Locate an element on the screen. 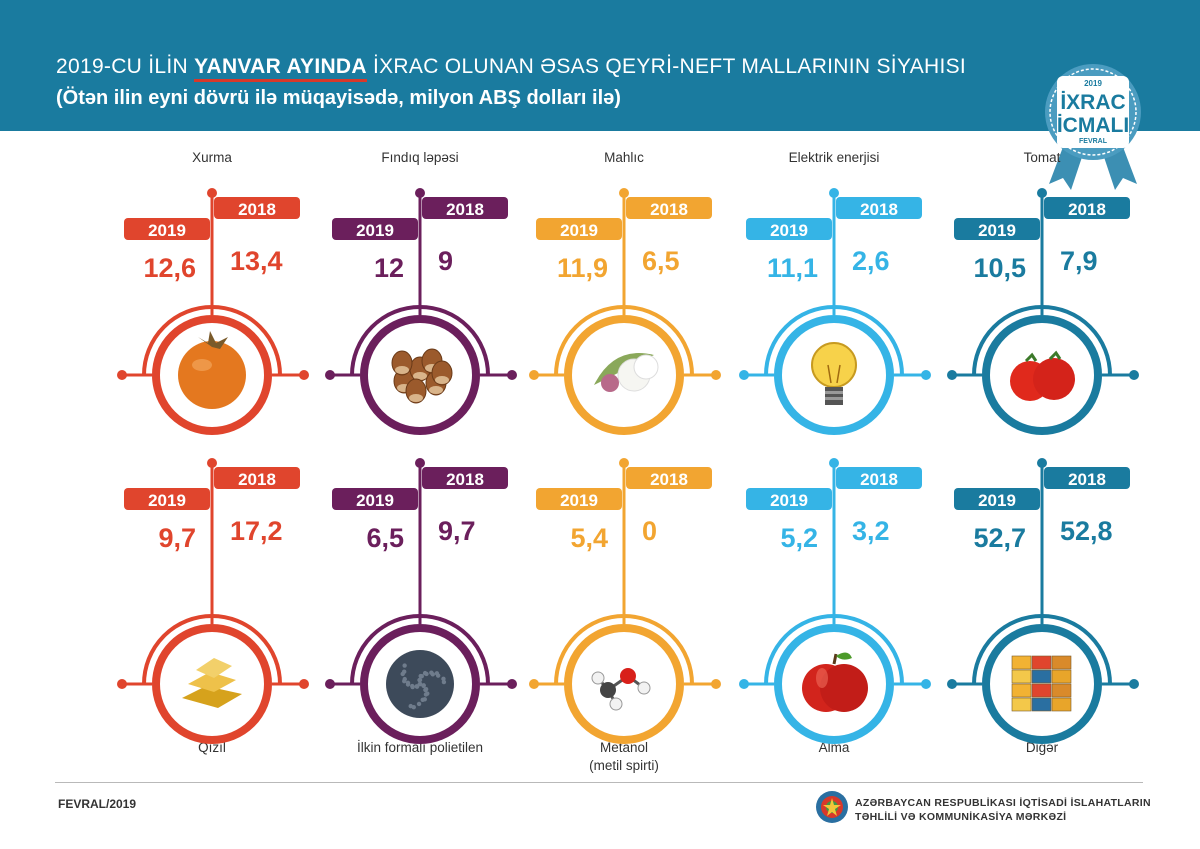 The image size is (1200, 849). value-2019: 5,4 is located at coordinates (589, 538).